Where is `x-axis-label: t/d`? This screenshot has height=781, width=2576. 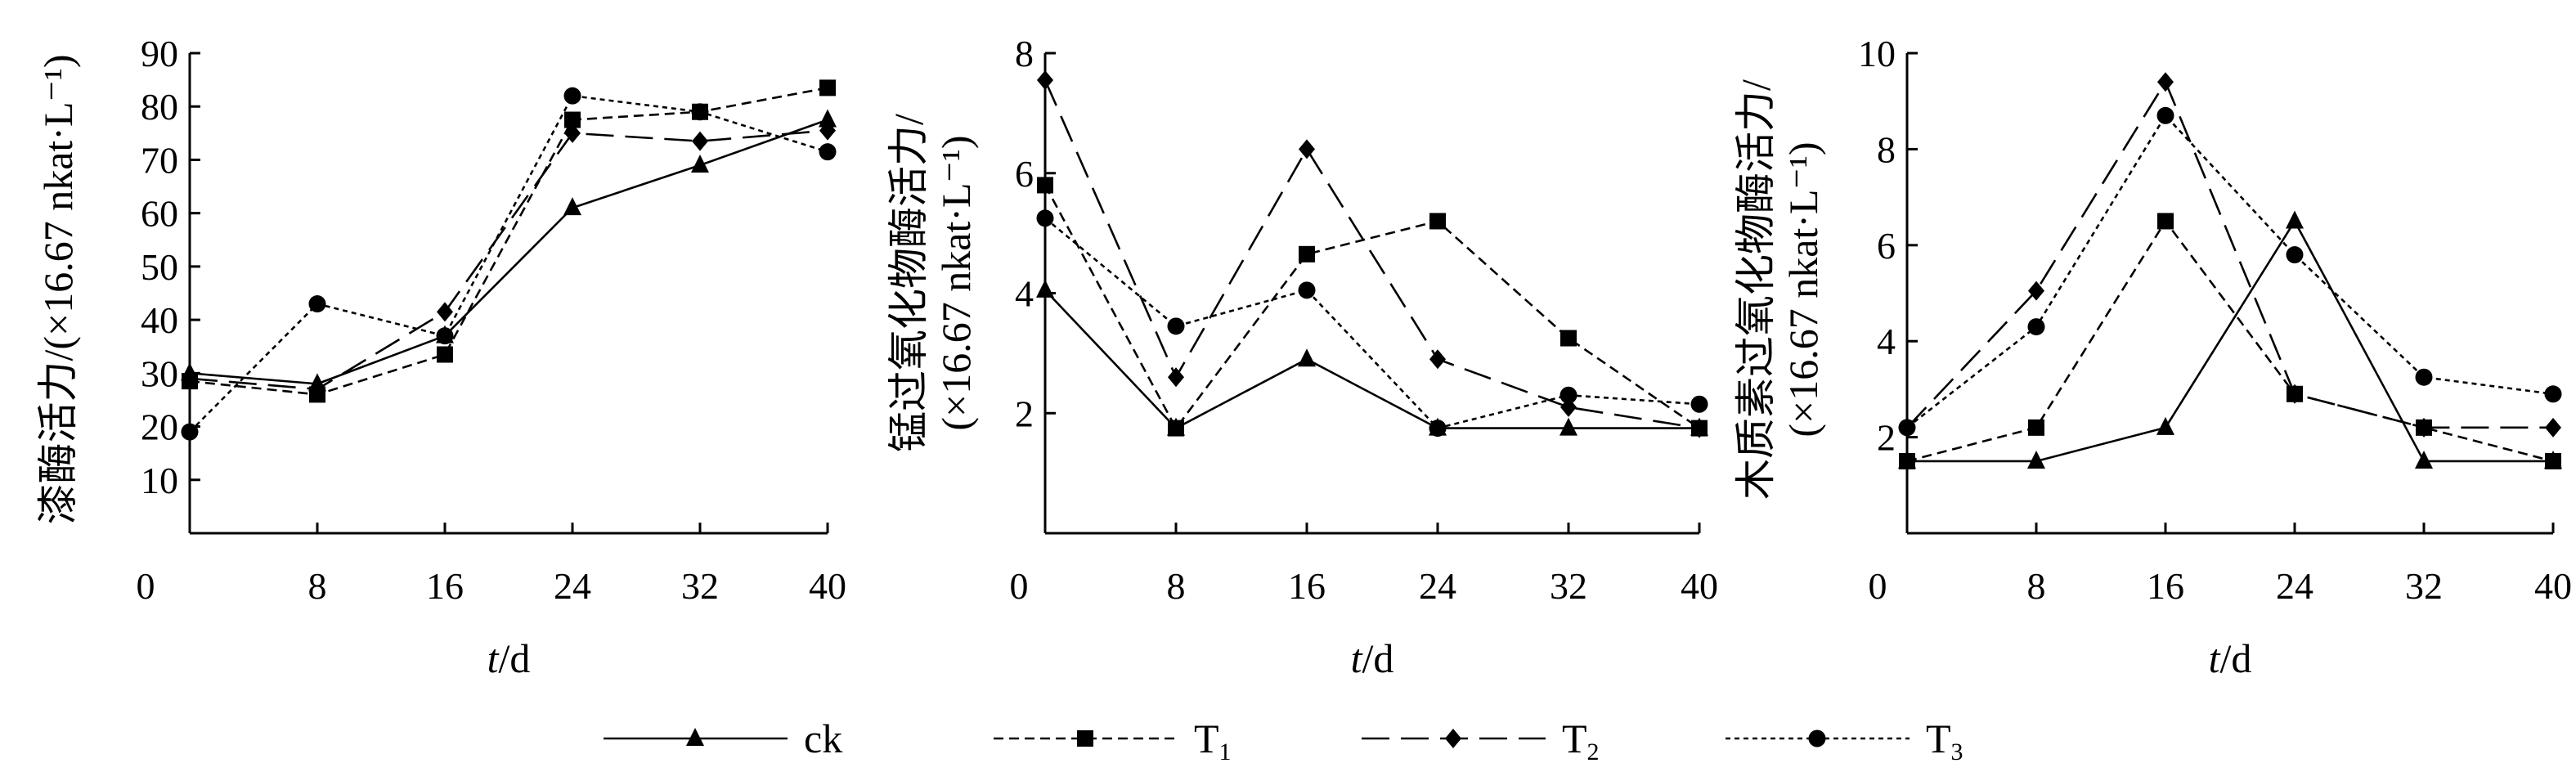
x-axis-label: t/d is located at coordinates (2230, 658).